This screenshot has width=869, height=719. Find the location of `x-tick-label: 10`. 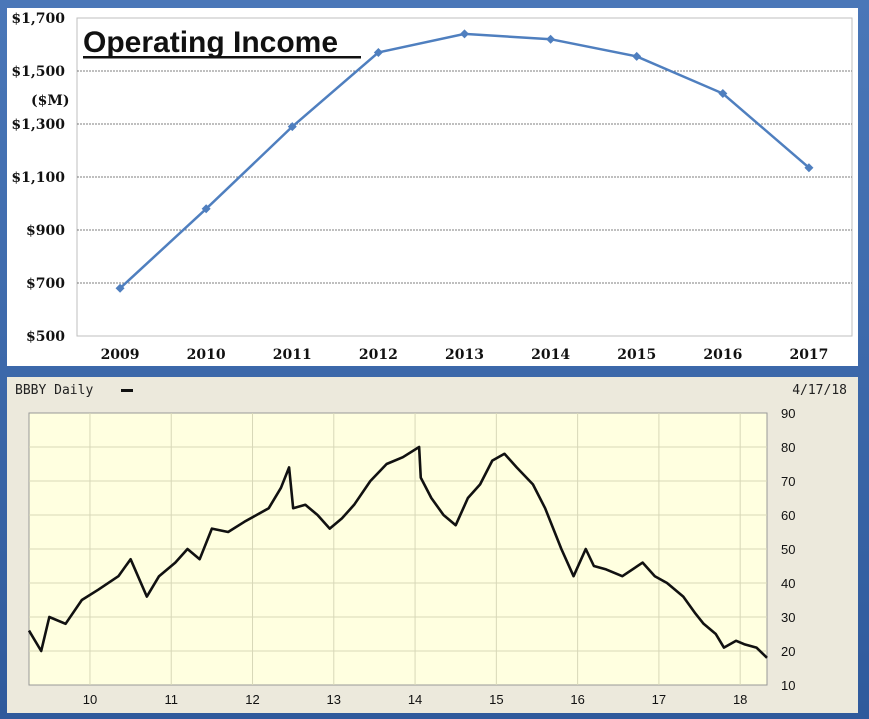

x-tick-label: 10 is located at coordinates (90, 699).